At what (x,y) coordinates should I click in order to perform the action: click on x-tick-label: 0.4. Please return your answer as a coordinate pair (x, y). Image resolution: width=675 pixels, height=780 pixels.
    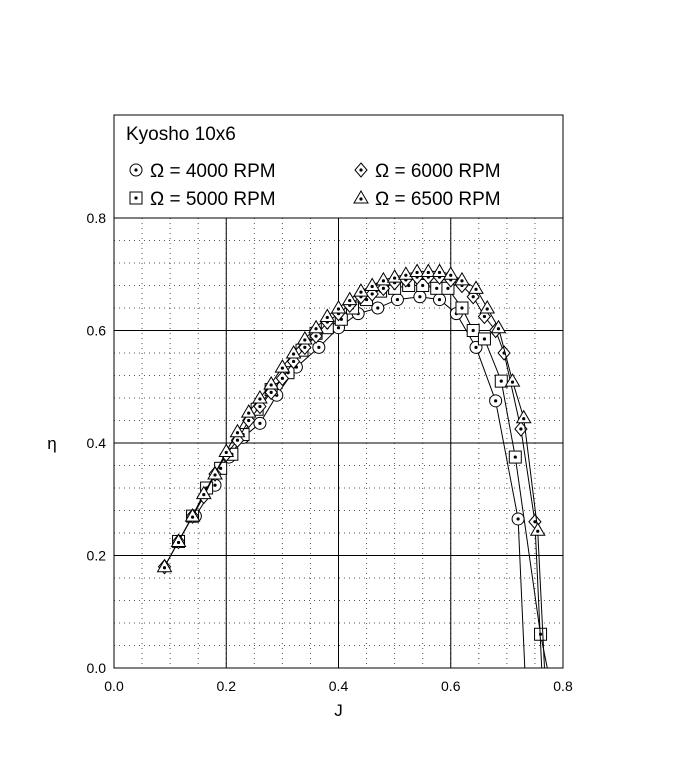
    Looking at the image, I should click on (339, 686).